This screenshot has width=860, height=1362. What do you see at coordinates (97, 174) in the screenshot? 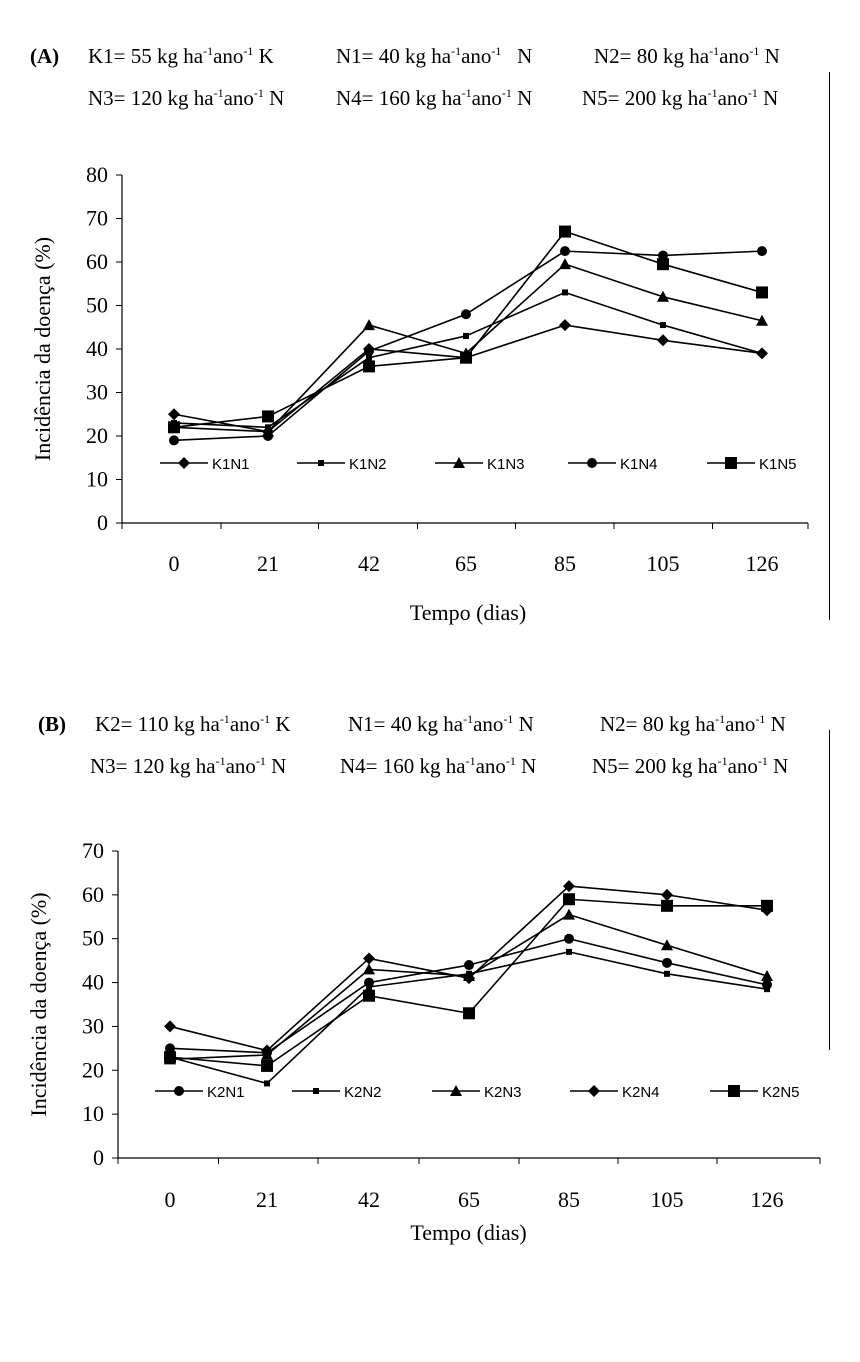
I see `y-tick-label: 80` at bounding box center [97, 174].